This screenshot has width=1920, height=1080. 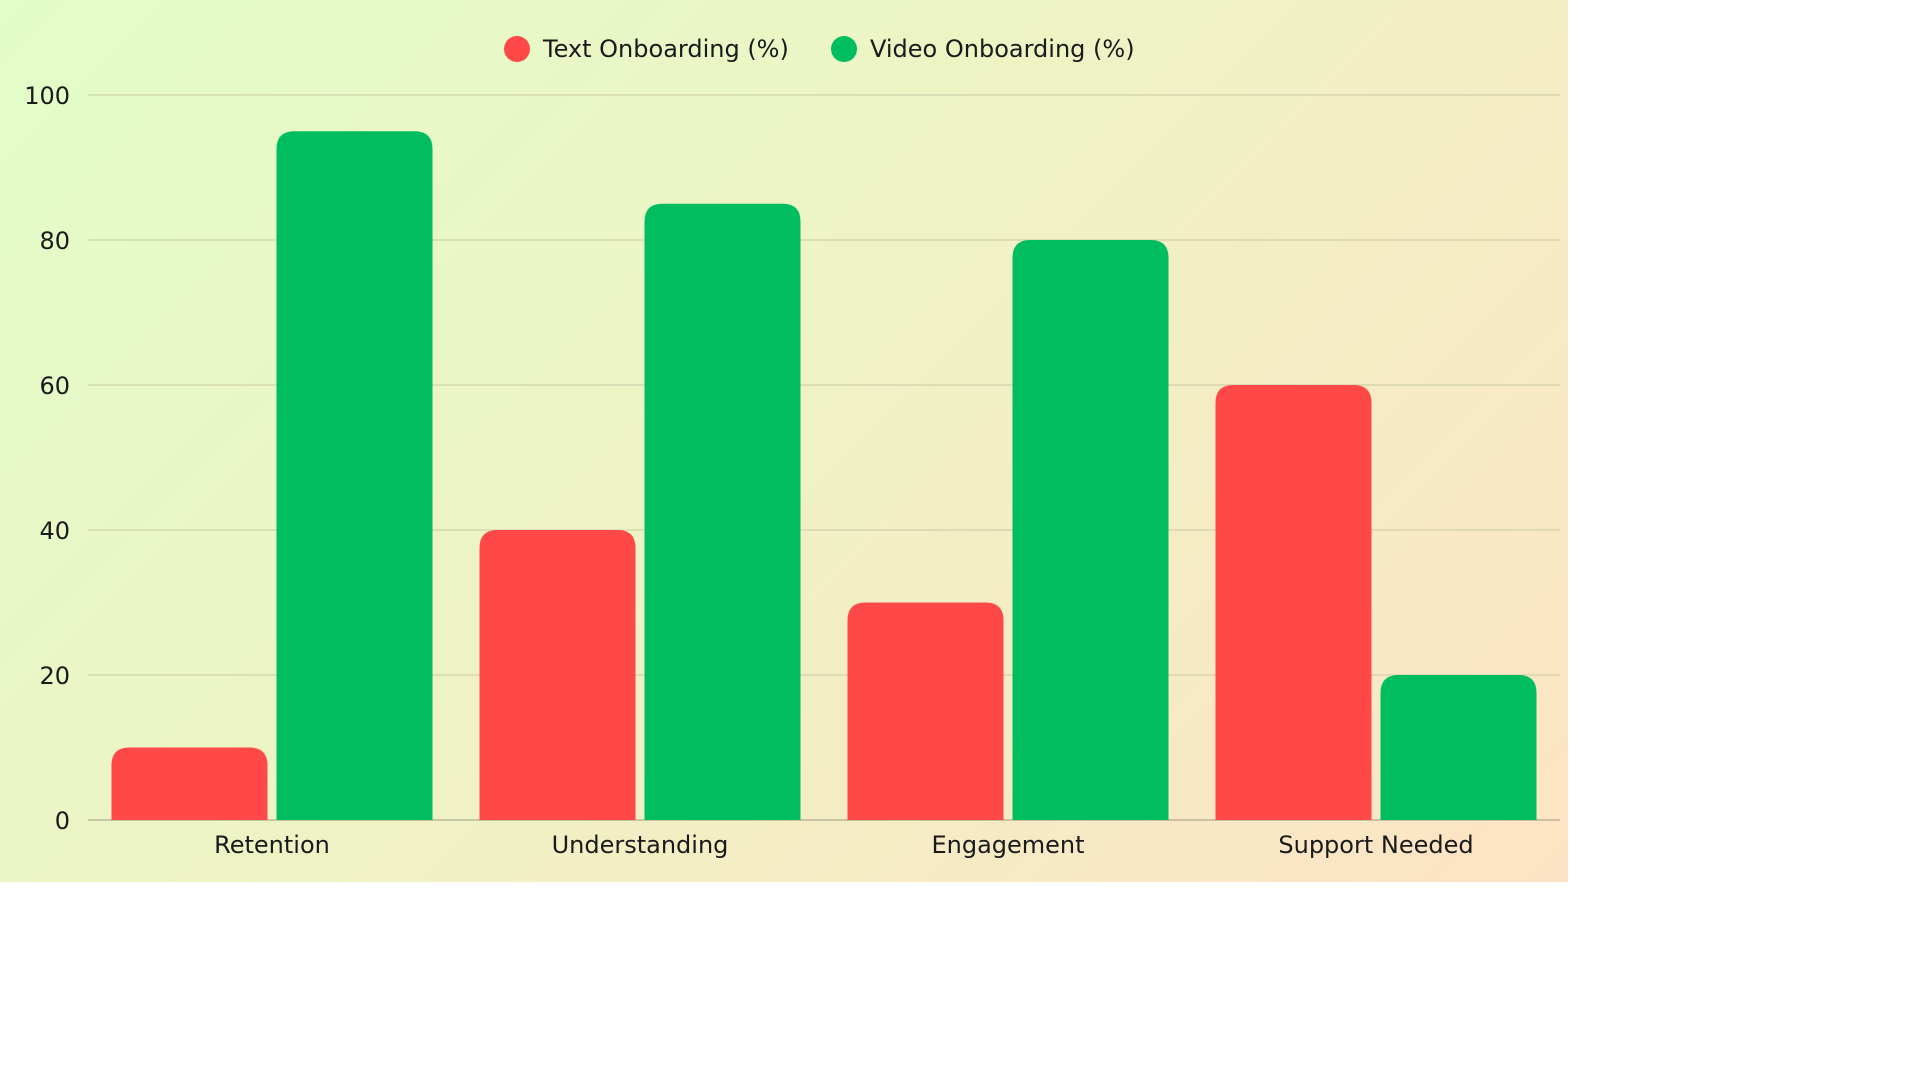 What do you see at coordinates (1090, 530) in the screenshot?
I see `bar-video-engagement` at bounding box center [1090, 530].